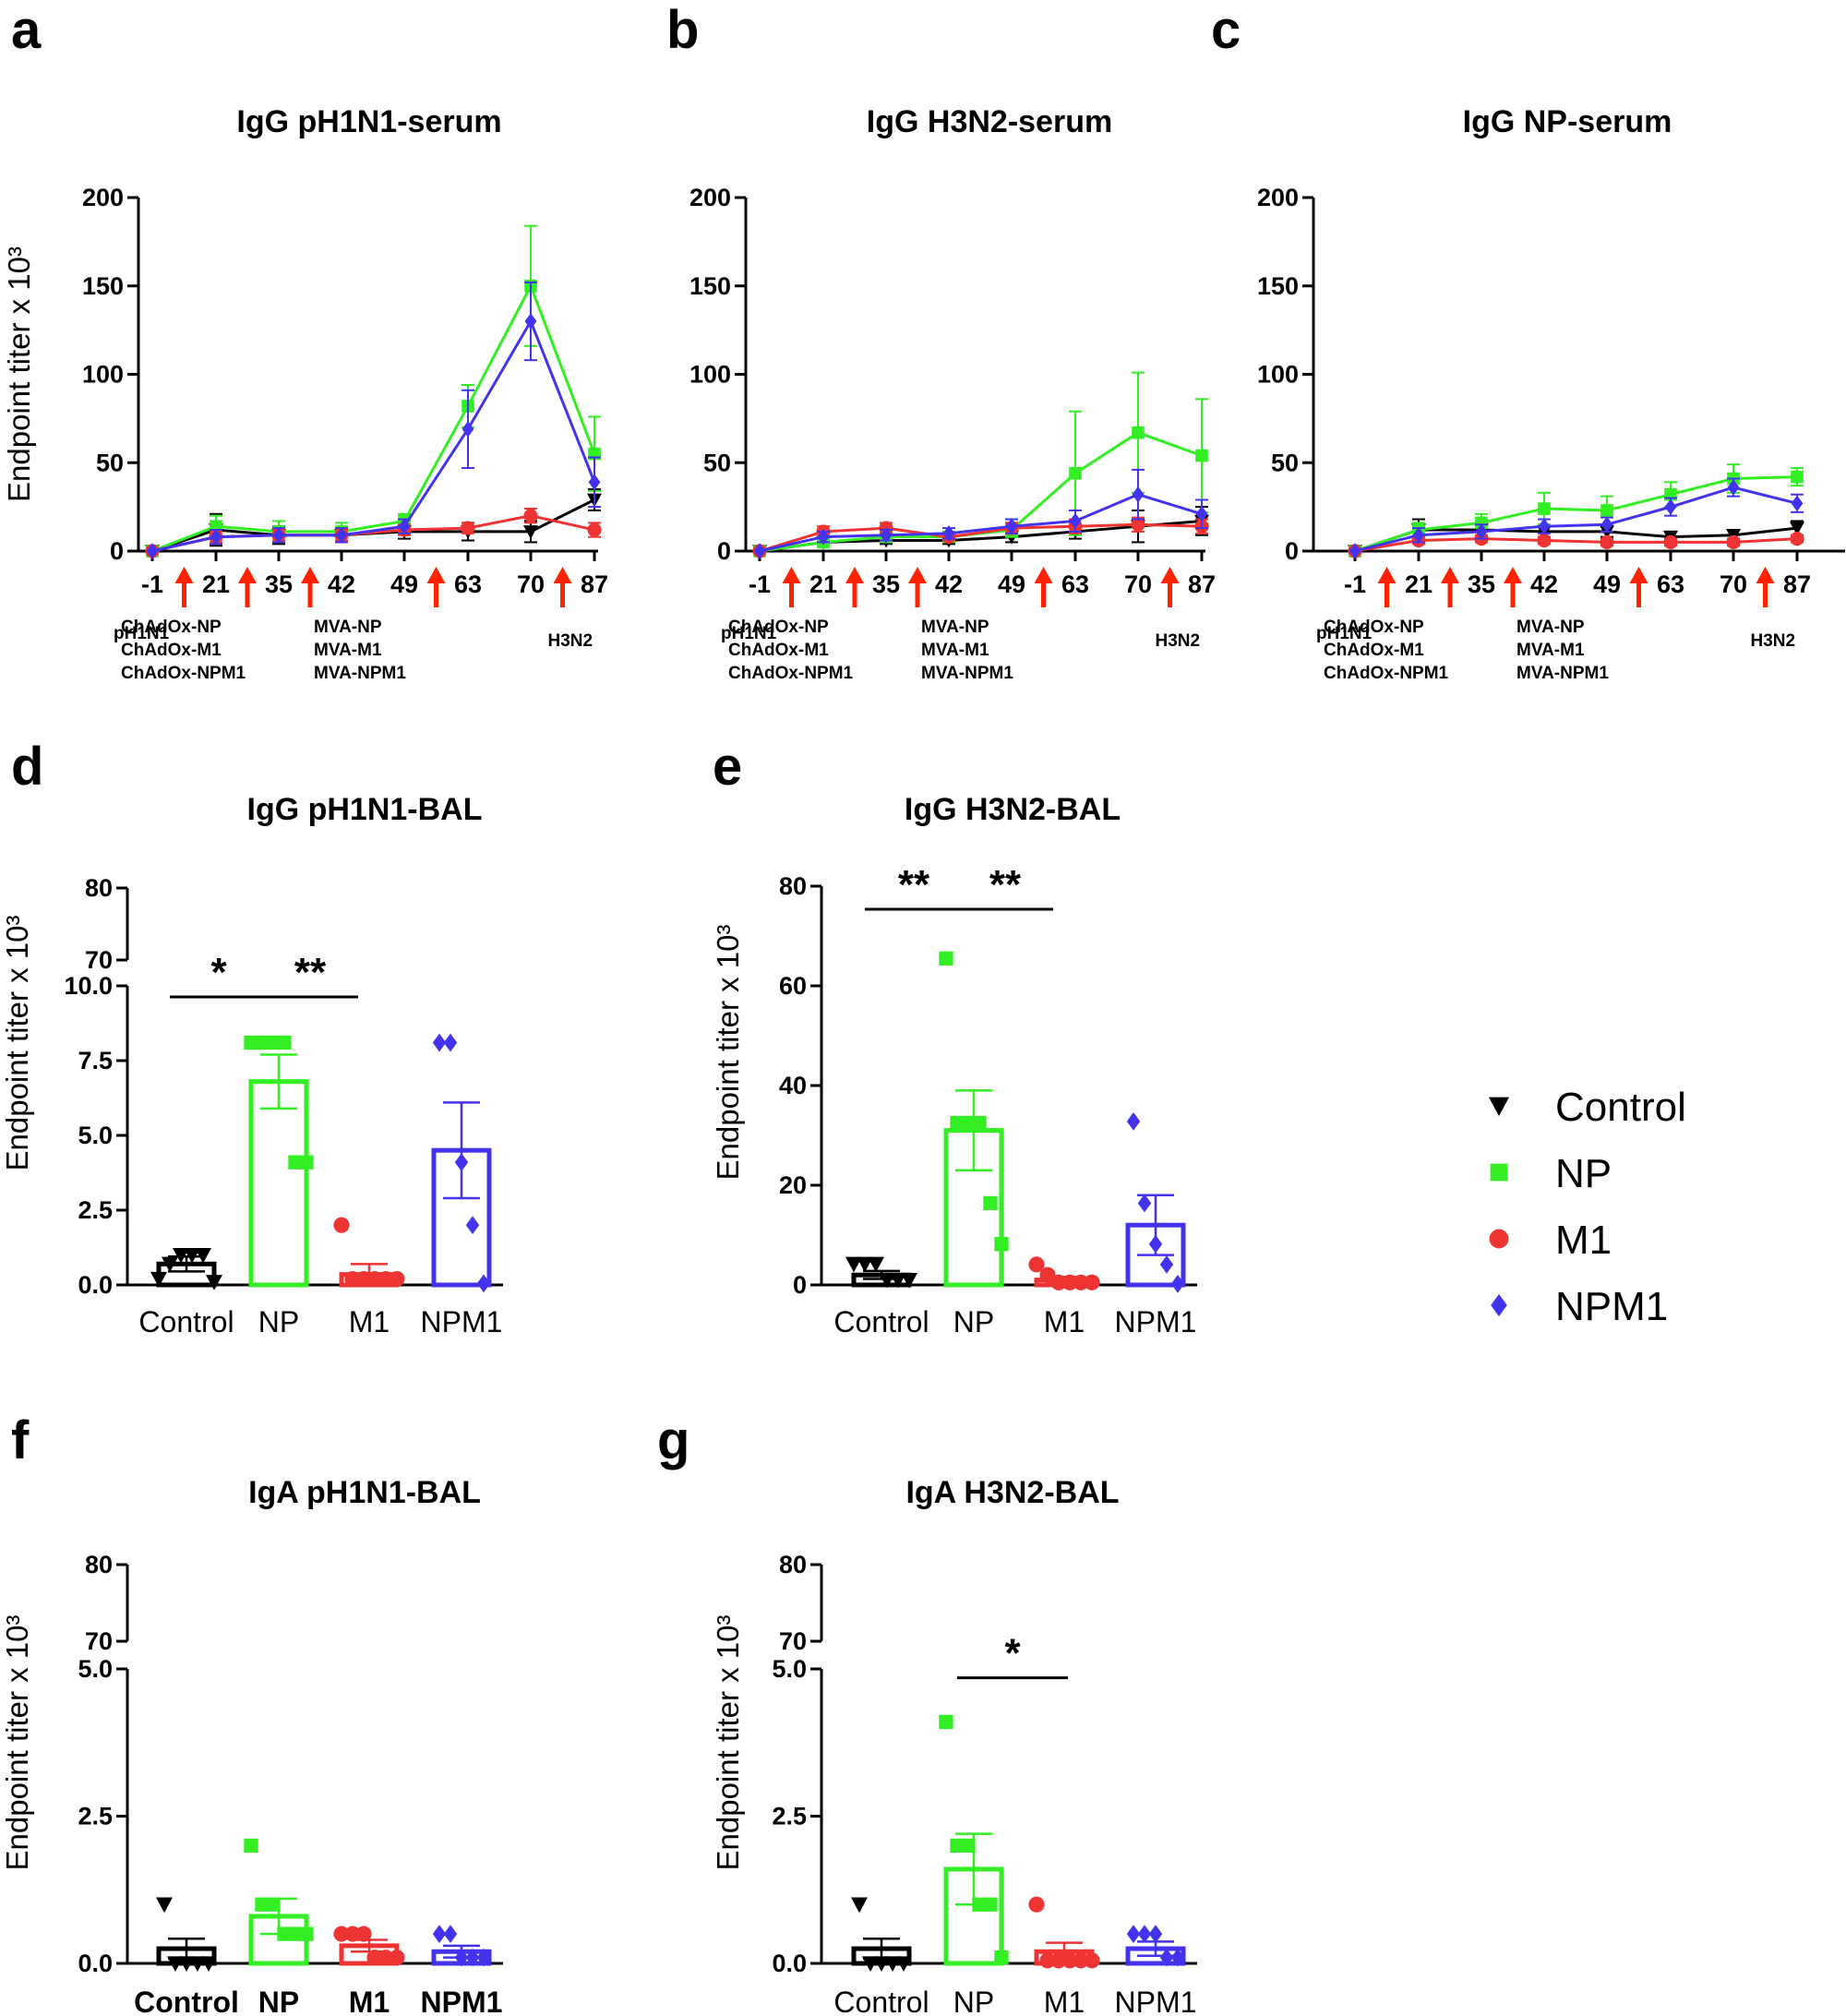 This screenshot has height=2016, width=1846. Describe the element at coordinates (673, 1440) in the screenshot. I see `panel-letter: g` at that location.